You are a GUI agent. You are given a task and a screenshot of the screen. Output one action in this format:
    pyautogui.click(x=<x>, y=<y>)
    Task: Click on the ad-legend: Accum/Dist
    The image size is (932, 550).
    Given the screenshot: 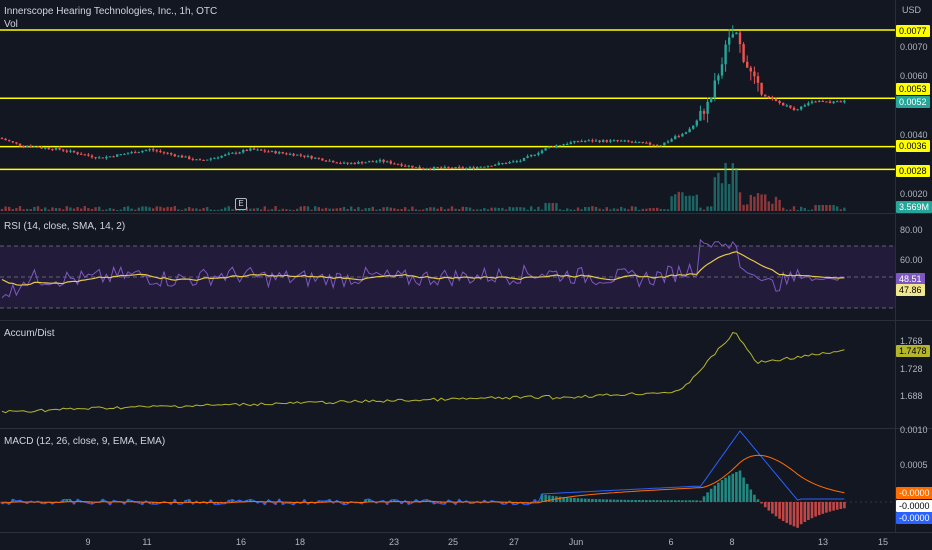 What is the action you would take?
    pyautogui.click(x=29, y=333)
    